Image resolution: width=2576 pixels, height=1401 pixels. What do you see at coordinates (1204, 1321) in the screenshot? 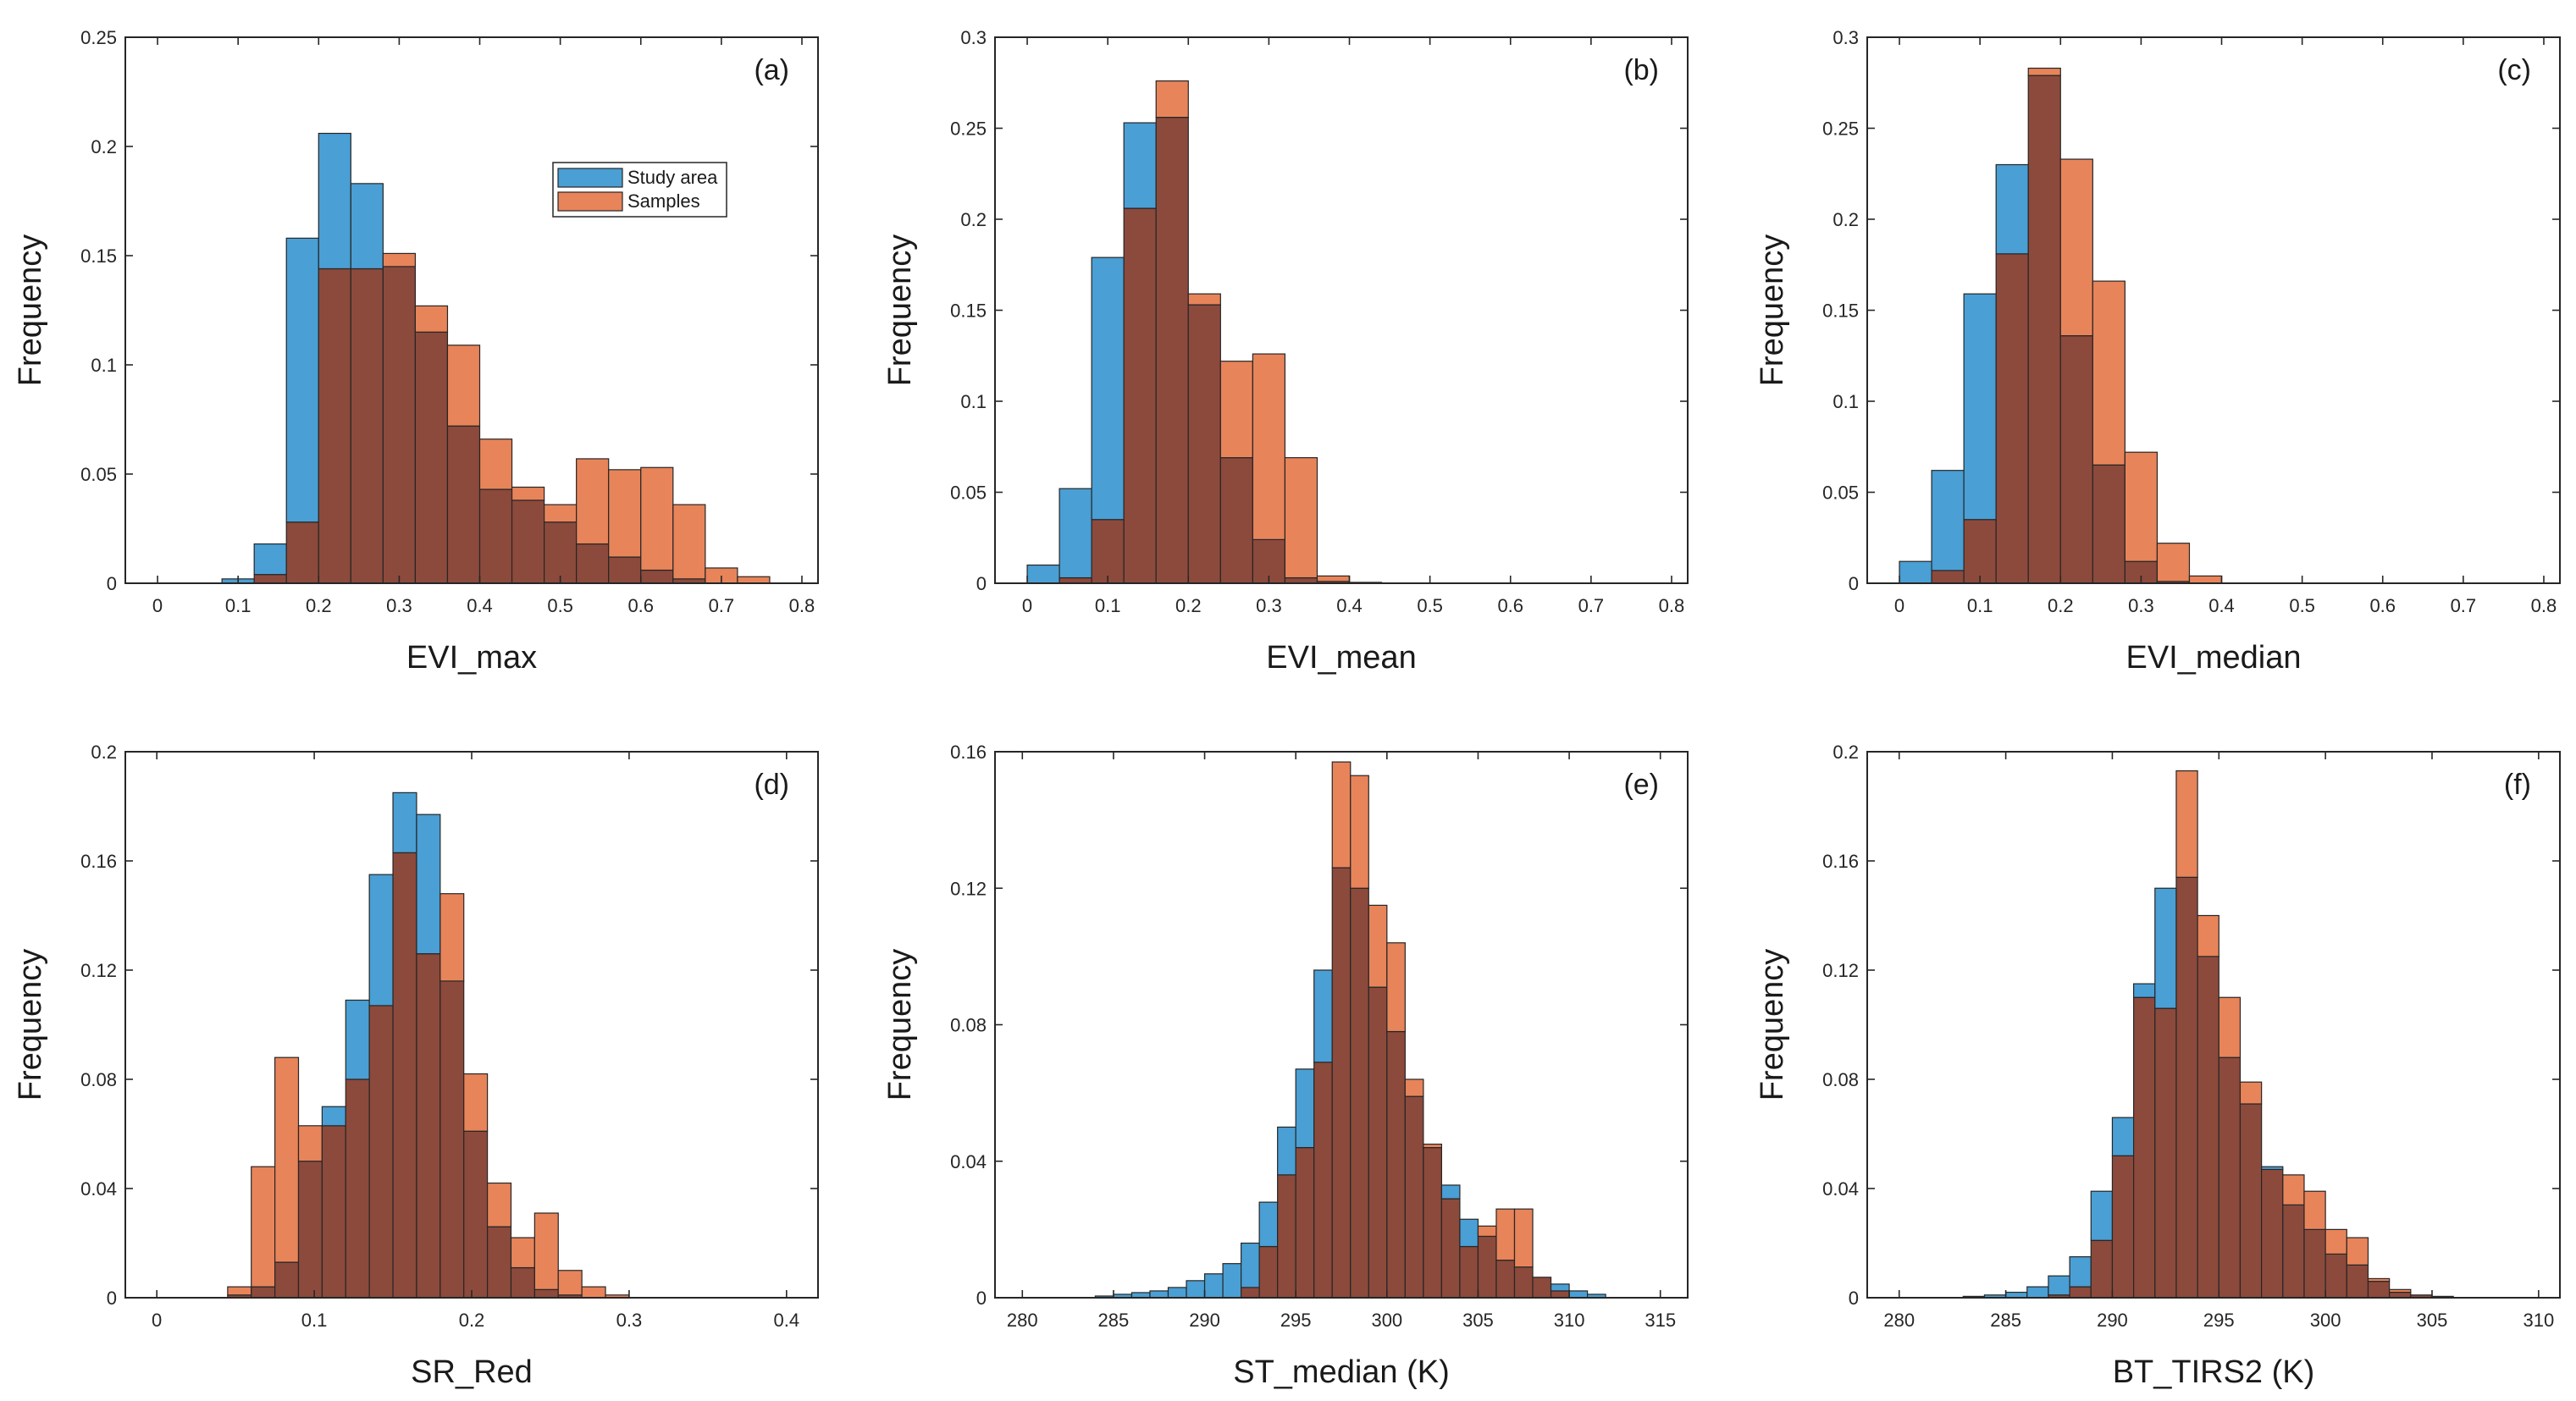
I see `x-tick-label: 290` at bounding box center [1204, 1321].